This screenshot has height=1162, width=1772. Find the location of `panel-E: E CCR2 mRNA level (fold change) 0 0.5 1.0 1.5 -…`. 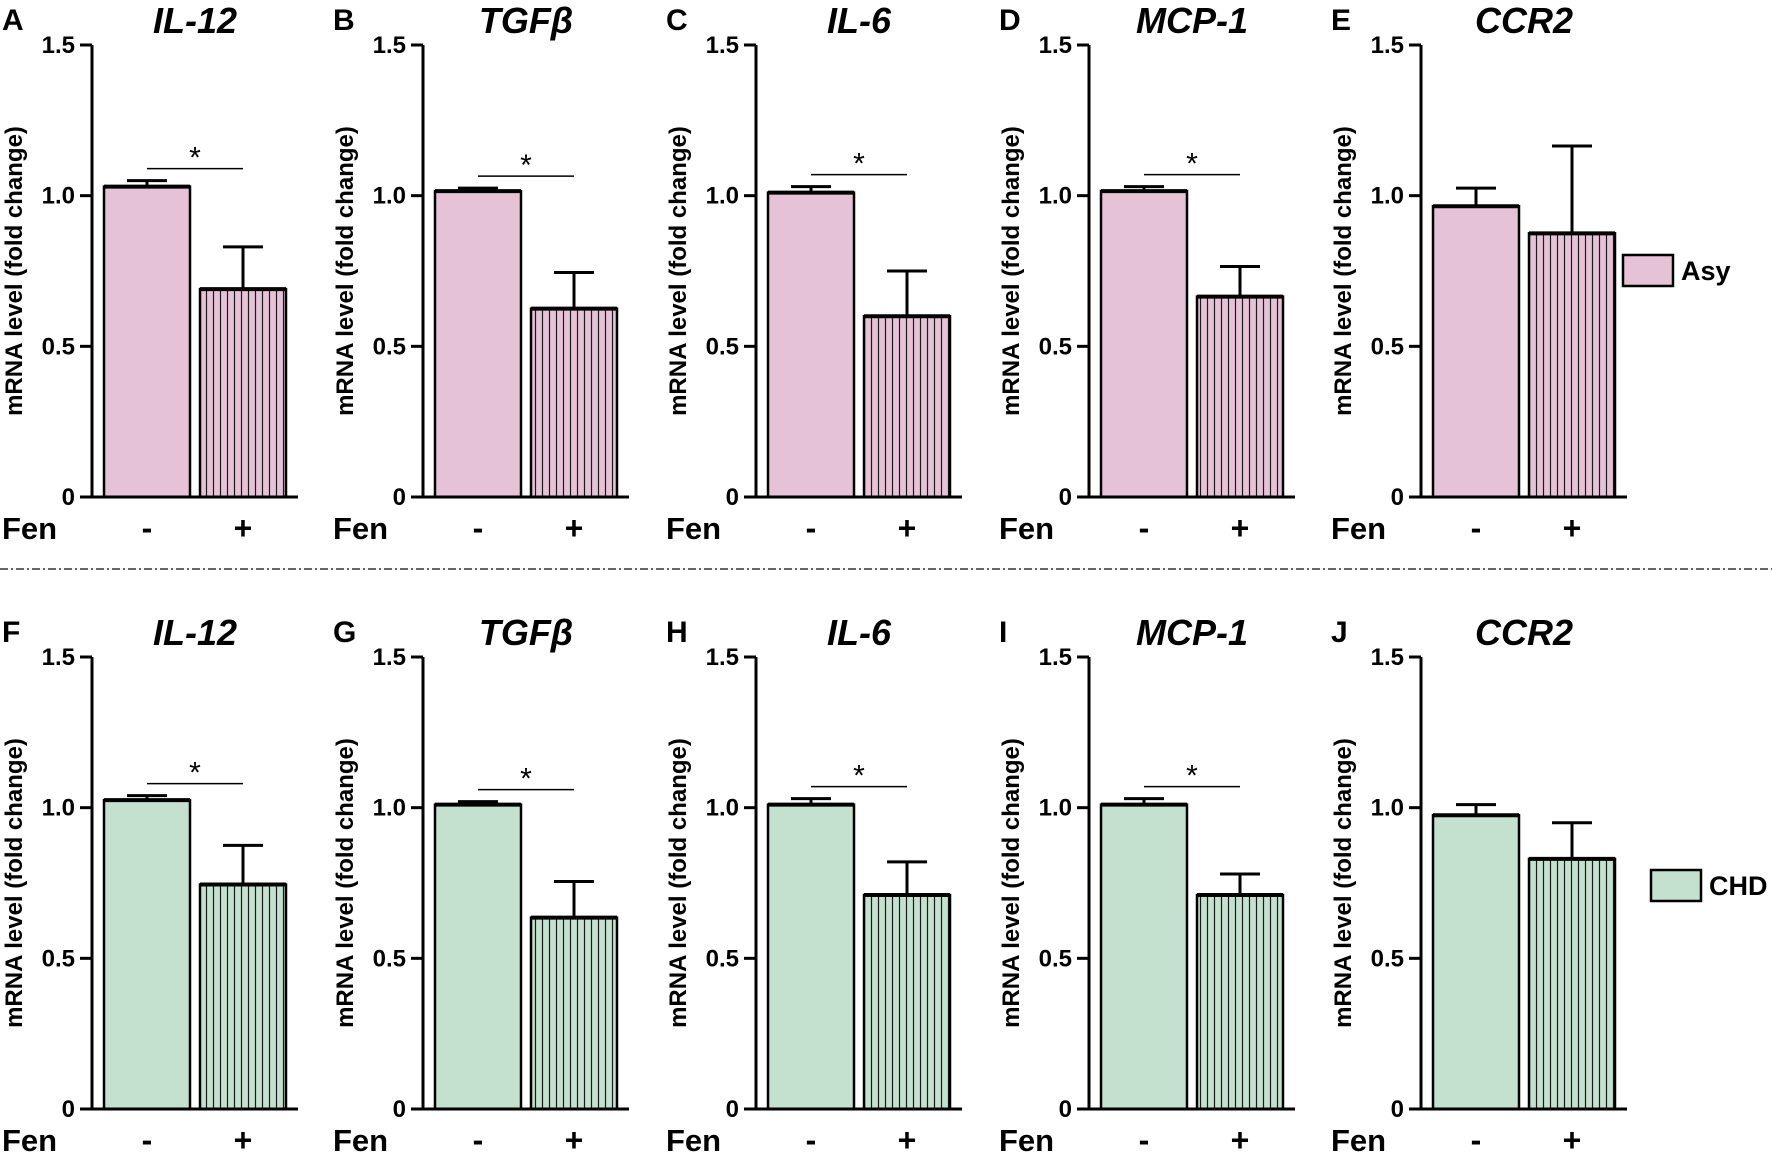

panel-E: E CCR2 mRNA level (fold change) 0 0.5 1.0 1.5 -… is located at coordinates (1478, 273).